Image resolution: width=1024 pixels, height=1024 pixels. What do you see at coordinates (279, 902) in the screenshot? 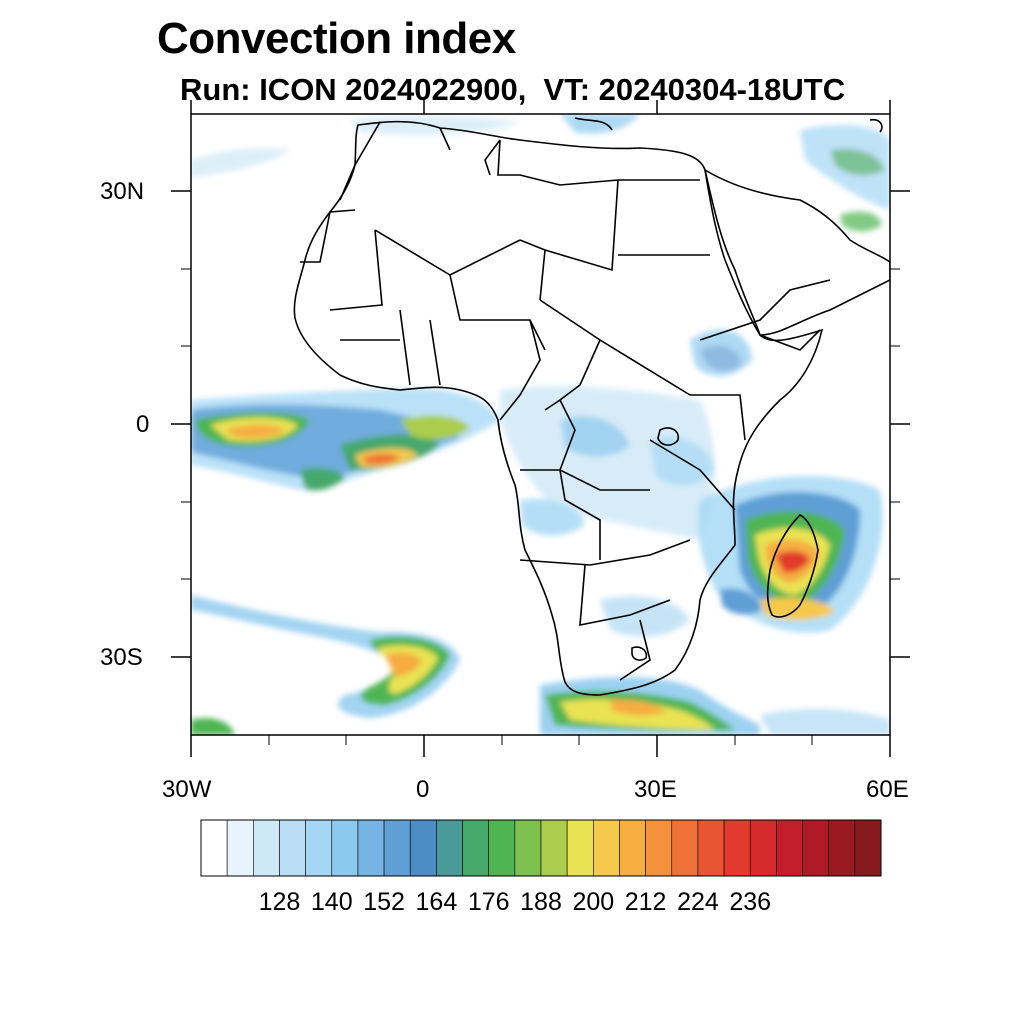
I see `colorbar-label: 128` at bounding box center [279, 902].